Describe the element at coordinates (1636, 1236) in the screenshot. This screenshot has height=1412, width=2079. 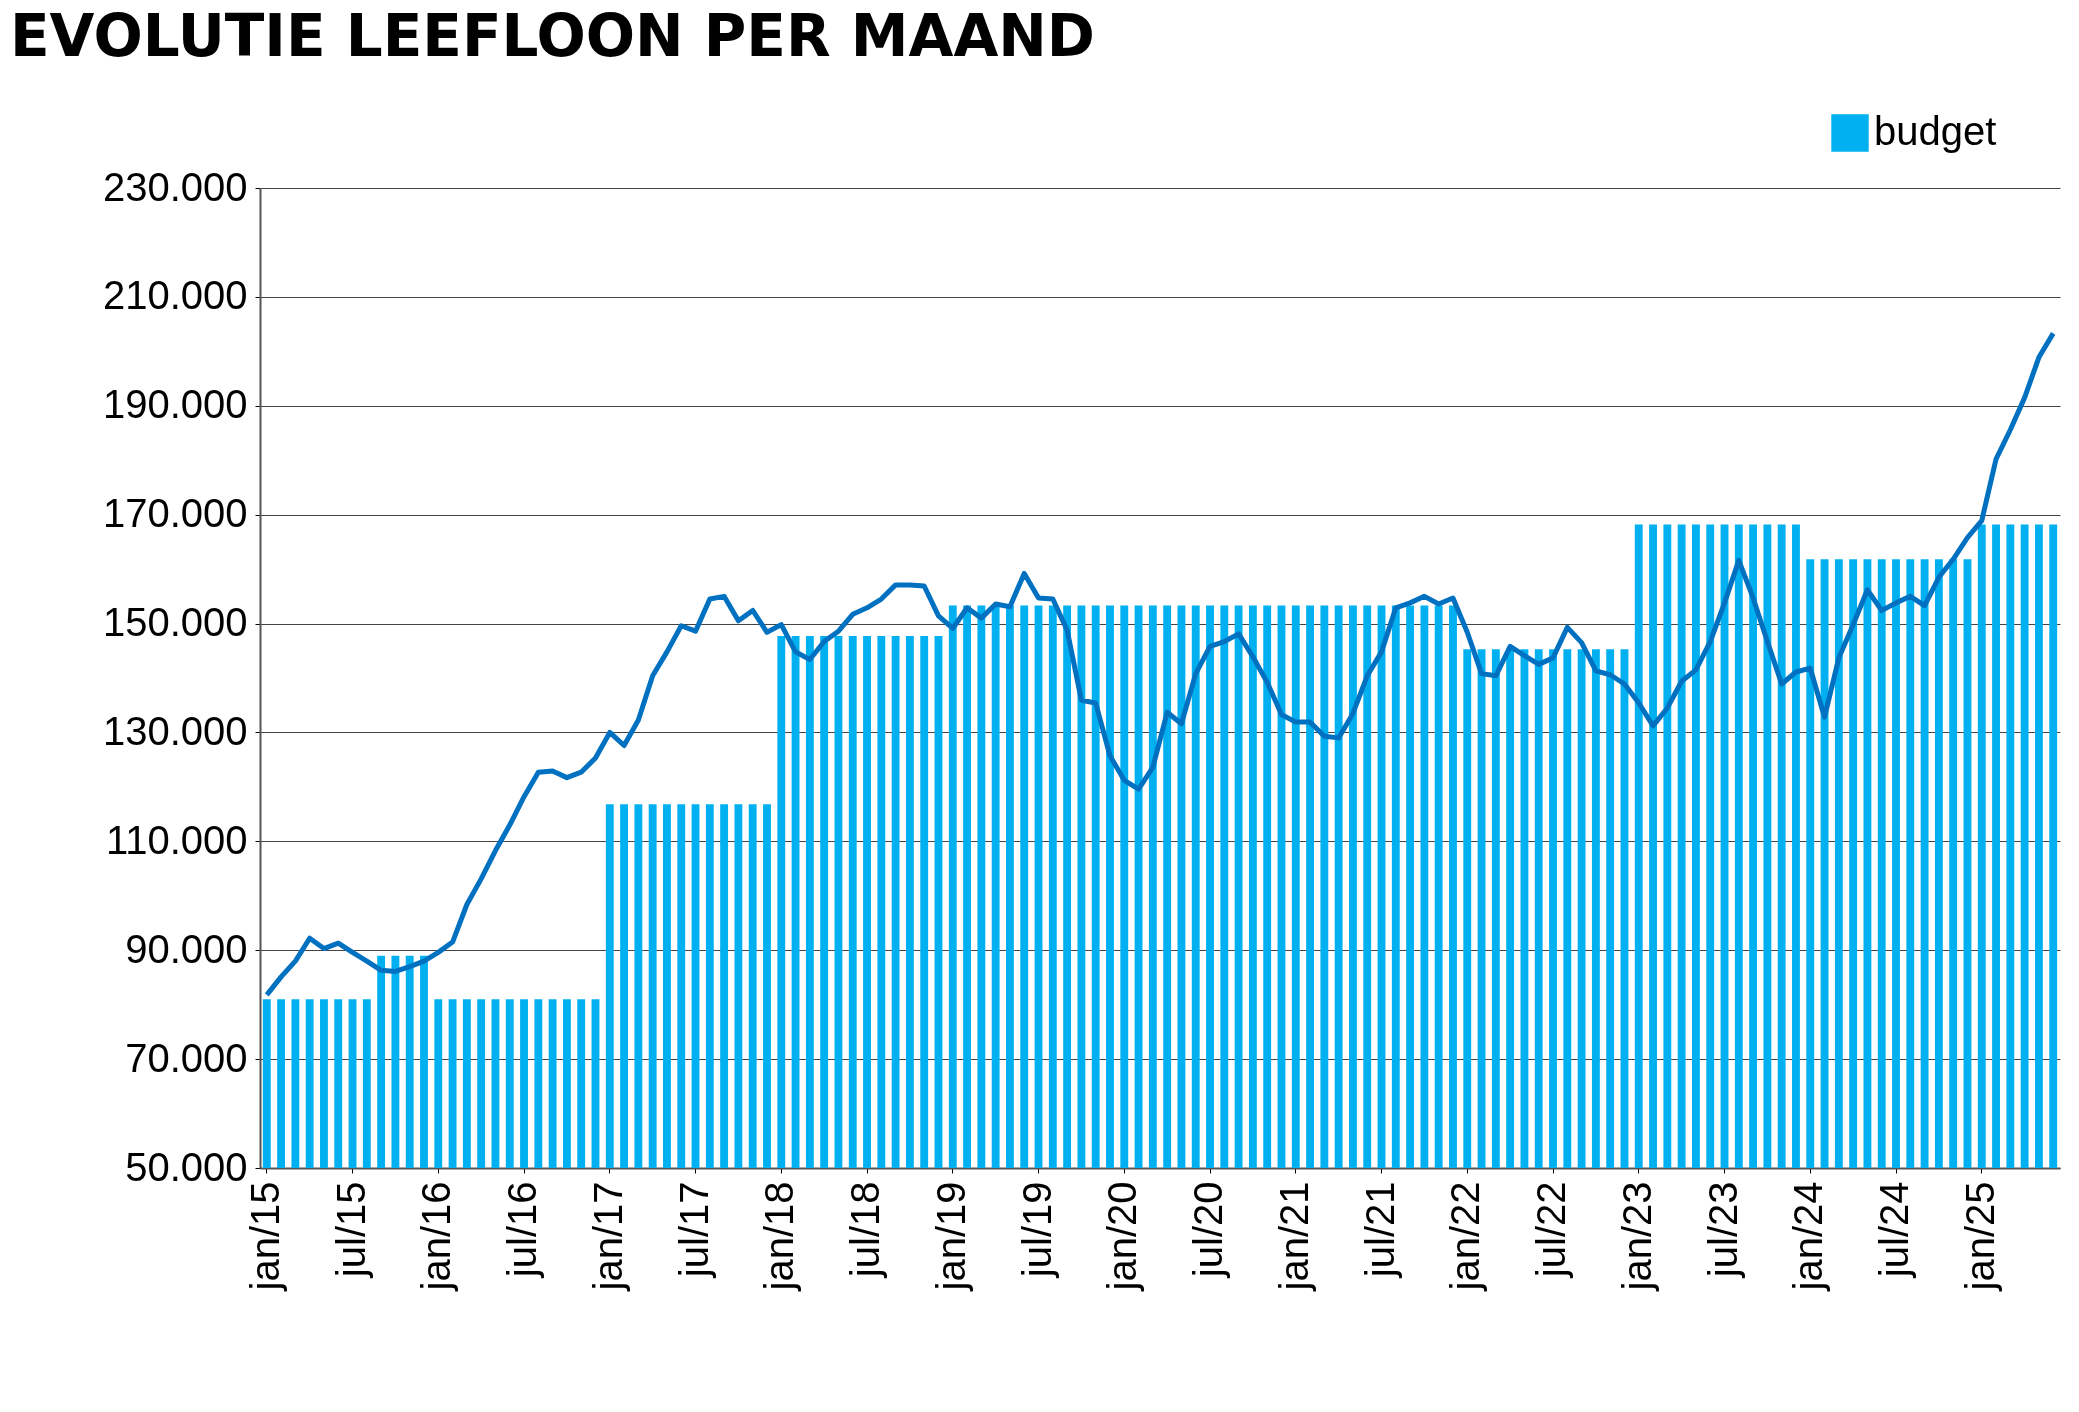
I see `x-tick-label: jan/23` at that location.